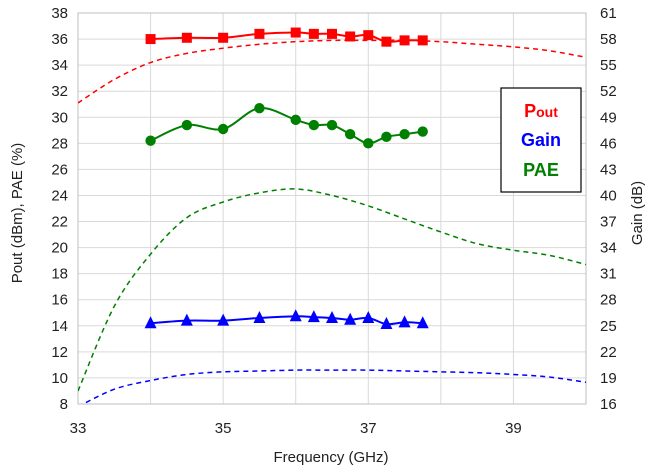  I want to click on right-axis-ticks: 16 19 22 25 28 31 34 37 40 43 46 49 52 55 58 61, so click(608, 209).